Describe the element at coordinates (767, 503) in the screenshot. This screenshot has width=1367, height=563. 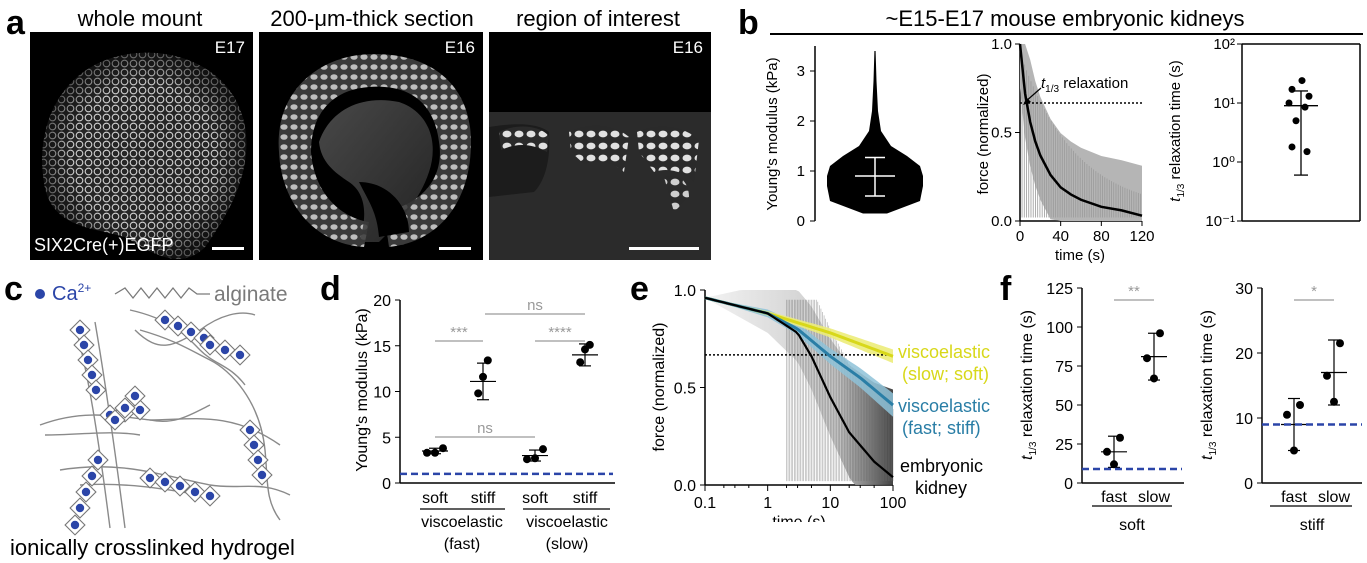
I see `xtick-label: 1` at that location.